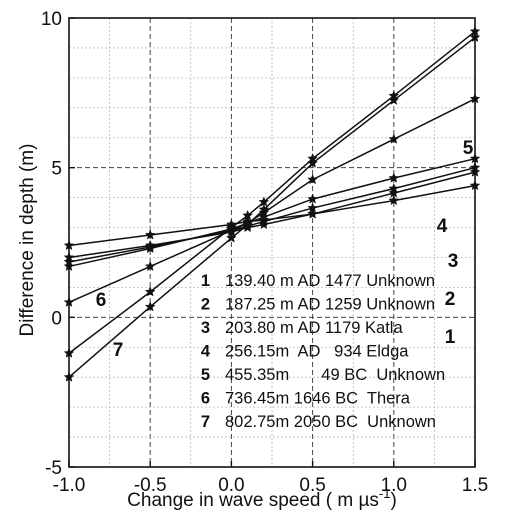 The image size is (525, 517). I want to click on y-axis-label: Difference in depth (m), so click(27, 240).